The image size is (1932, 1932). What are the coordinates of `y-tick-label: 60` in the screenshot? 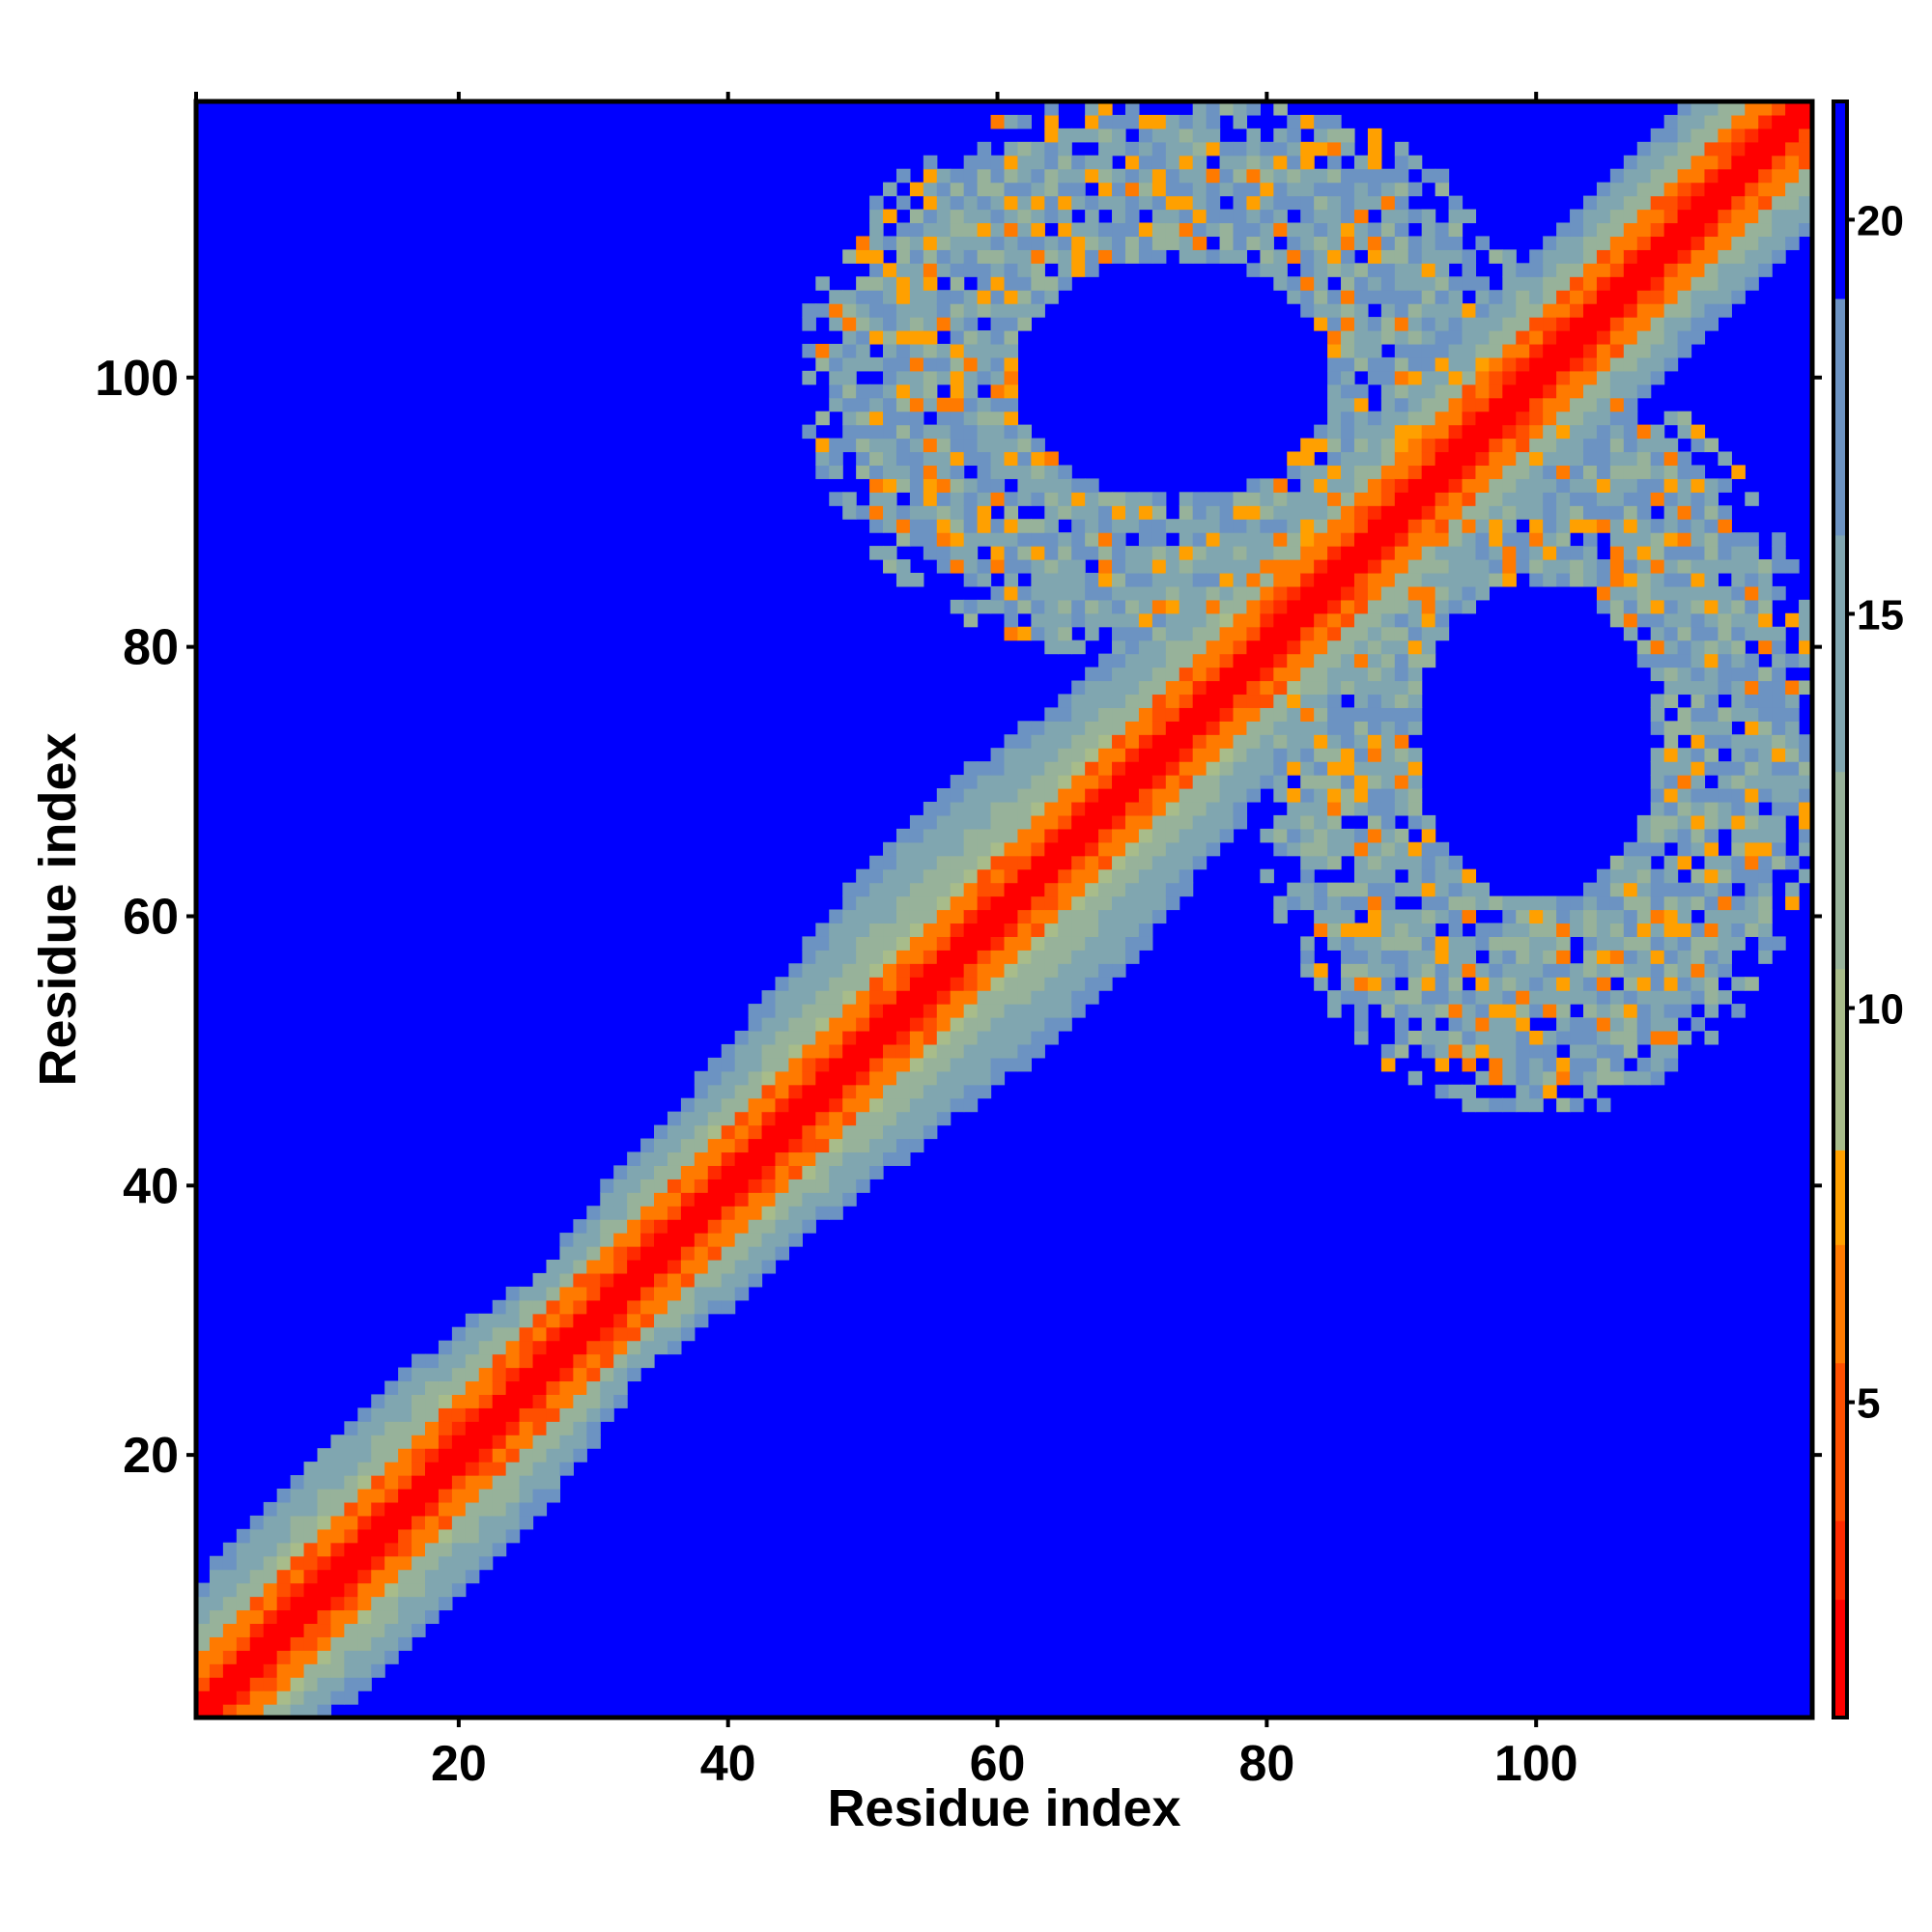 It's located at (151, 917).